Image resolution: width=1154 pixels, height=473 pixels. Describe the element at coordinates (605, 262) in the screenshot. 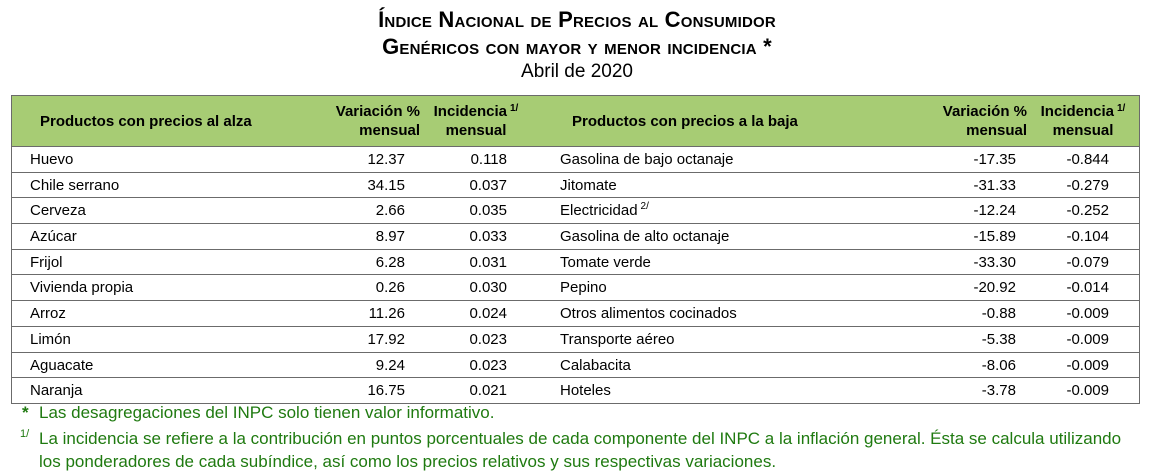

I see `down-product-cell-text: Tomate verde` at that location.